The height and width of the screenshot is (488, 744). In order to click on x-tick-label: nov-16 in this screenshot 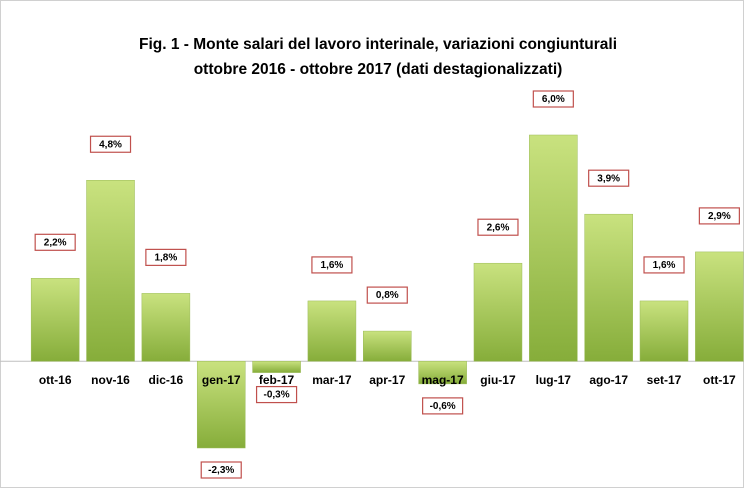, I will do `click(110, 380)`.